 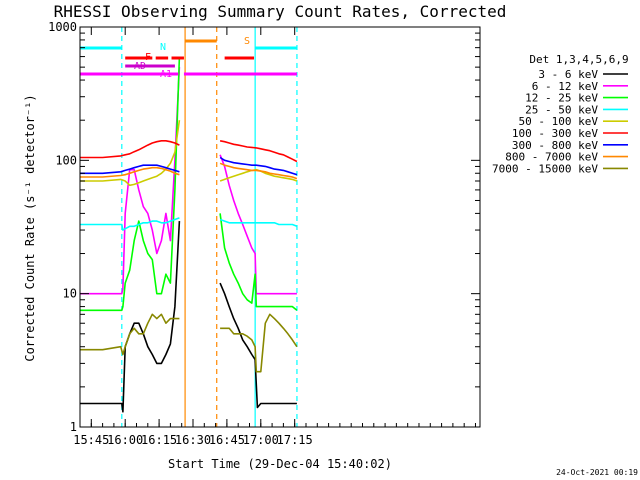 What do you see at coordinates (70, 294) in the screenshot?
I see `y-tick-label-1: 10` at bounding box center [70, 294].